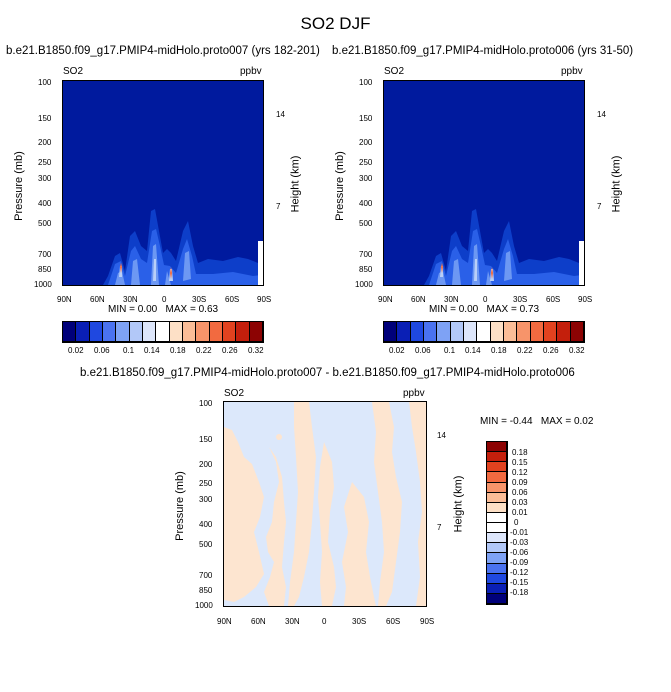 This screenshot has width=671, height=692. Describe the element at coordinates (73, 71) in the screenshot. I see `left-variable-label: SO2` at that location.